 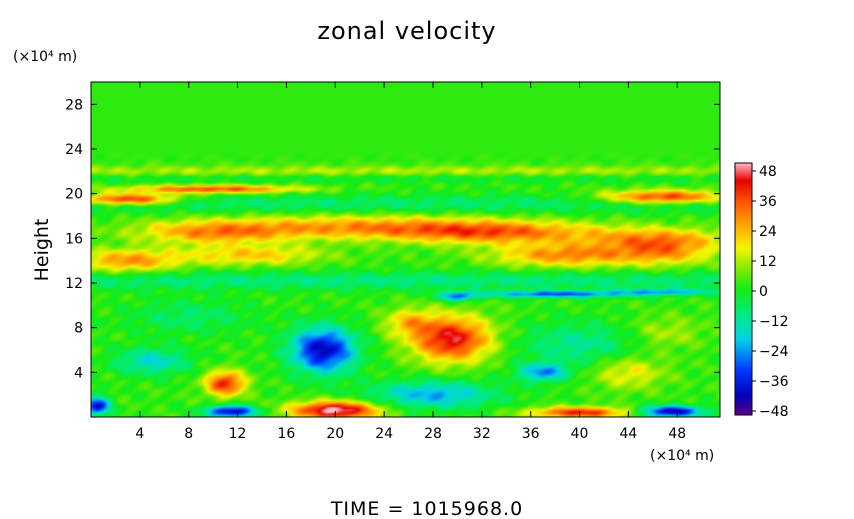 What do you see at coordinates (406, 31) in the screenshot?
I see `chart-title: zonal velocity` at bounding box center [406, 31].